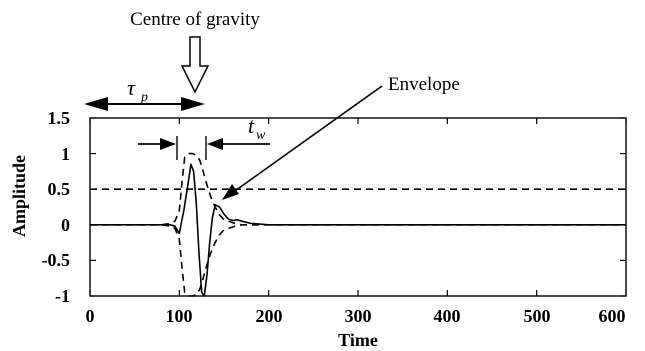  Describe the element at coordinates (56, 260) in the screenshot. I see `y-tick-label-neg0.5: -0.5` at that location.